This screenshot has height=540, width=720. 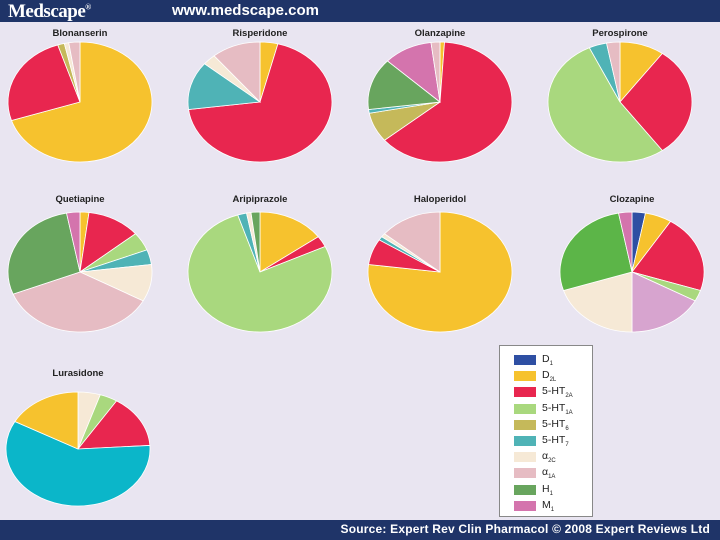 What do you see at coordinates (47, 11) in the screenshot?
I see `logo-text: Medscape` at bounding box center [47, 11].